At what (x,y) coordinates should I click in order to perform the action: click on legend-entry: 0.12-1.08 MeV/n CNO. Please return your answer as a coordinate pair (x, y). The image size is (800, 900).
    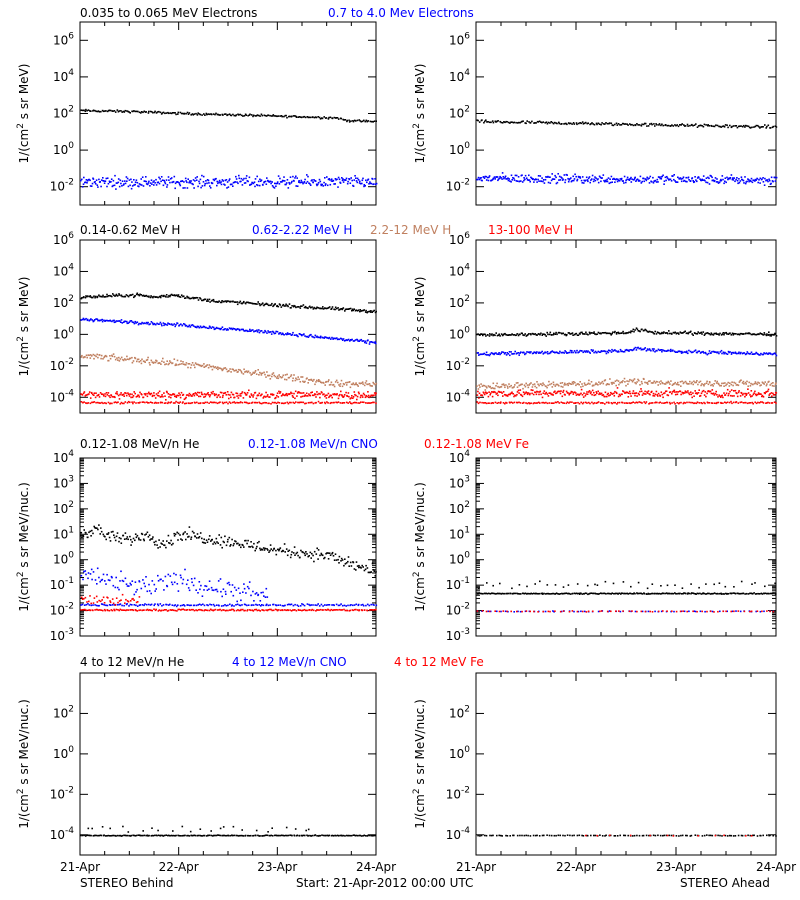
    Looking at the image, I should click on (313, 444).